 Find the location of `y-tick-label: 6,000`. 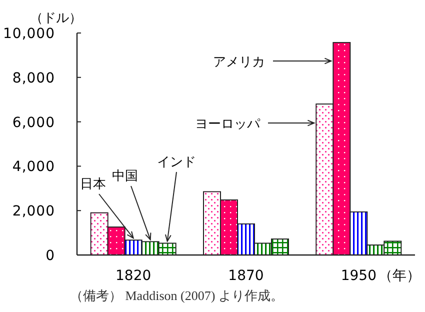

y-tick-label: 6,000 is located at coordinates (33, 122).